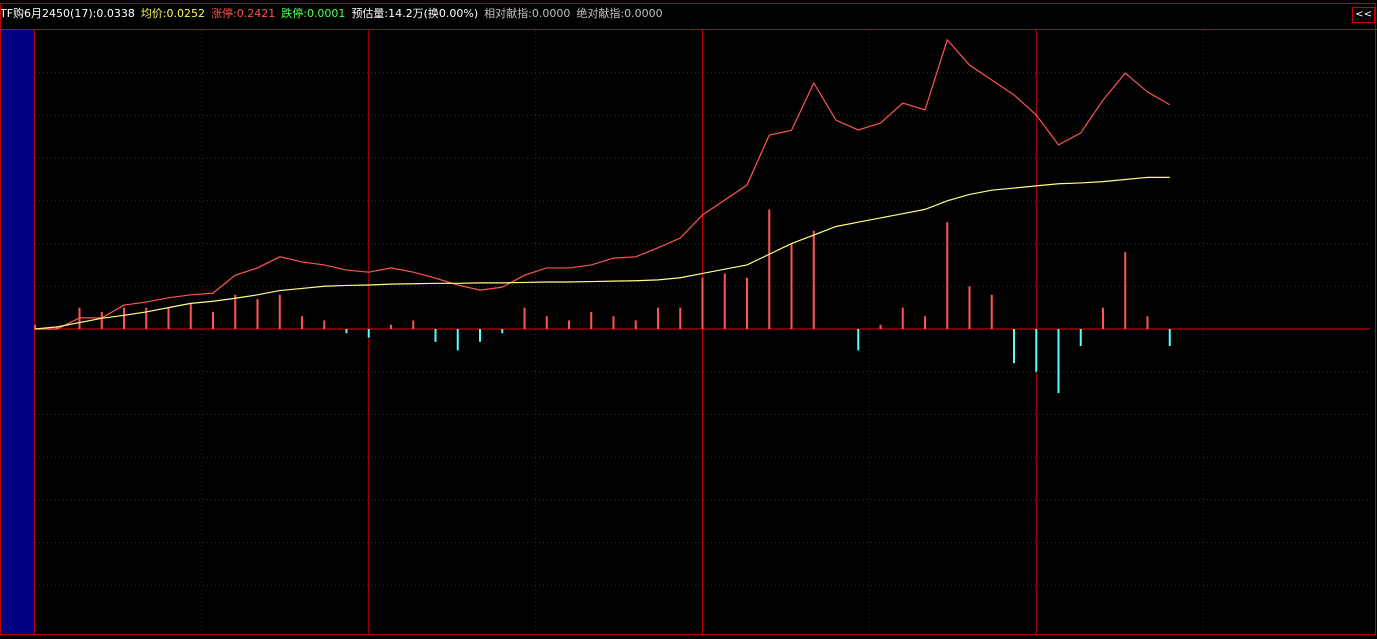  Describe the element at coordinates (67, 13) in the screenshot. I see `header-item: TF购6月2450(17):0.0338` at that location.